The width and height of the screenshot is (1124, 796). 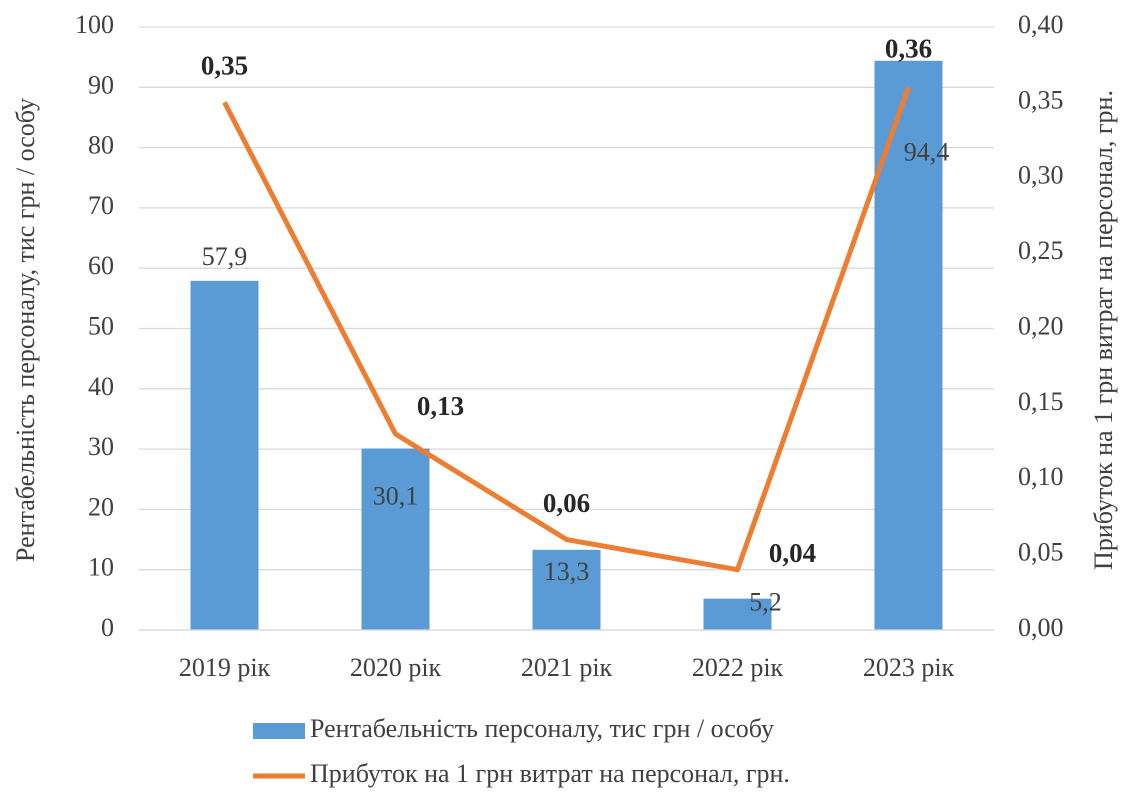 I want to click on y2-tick-label: 0,35, so click(x=1041, y=99).